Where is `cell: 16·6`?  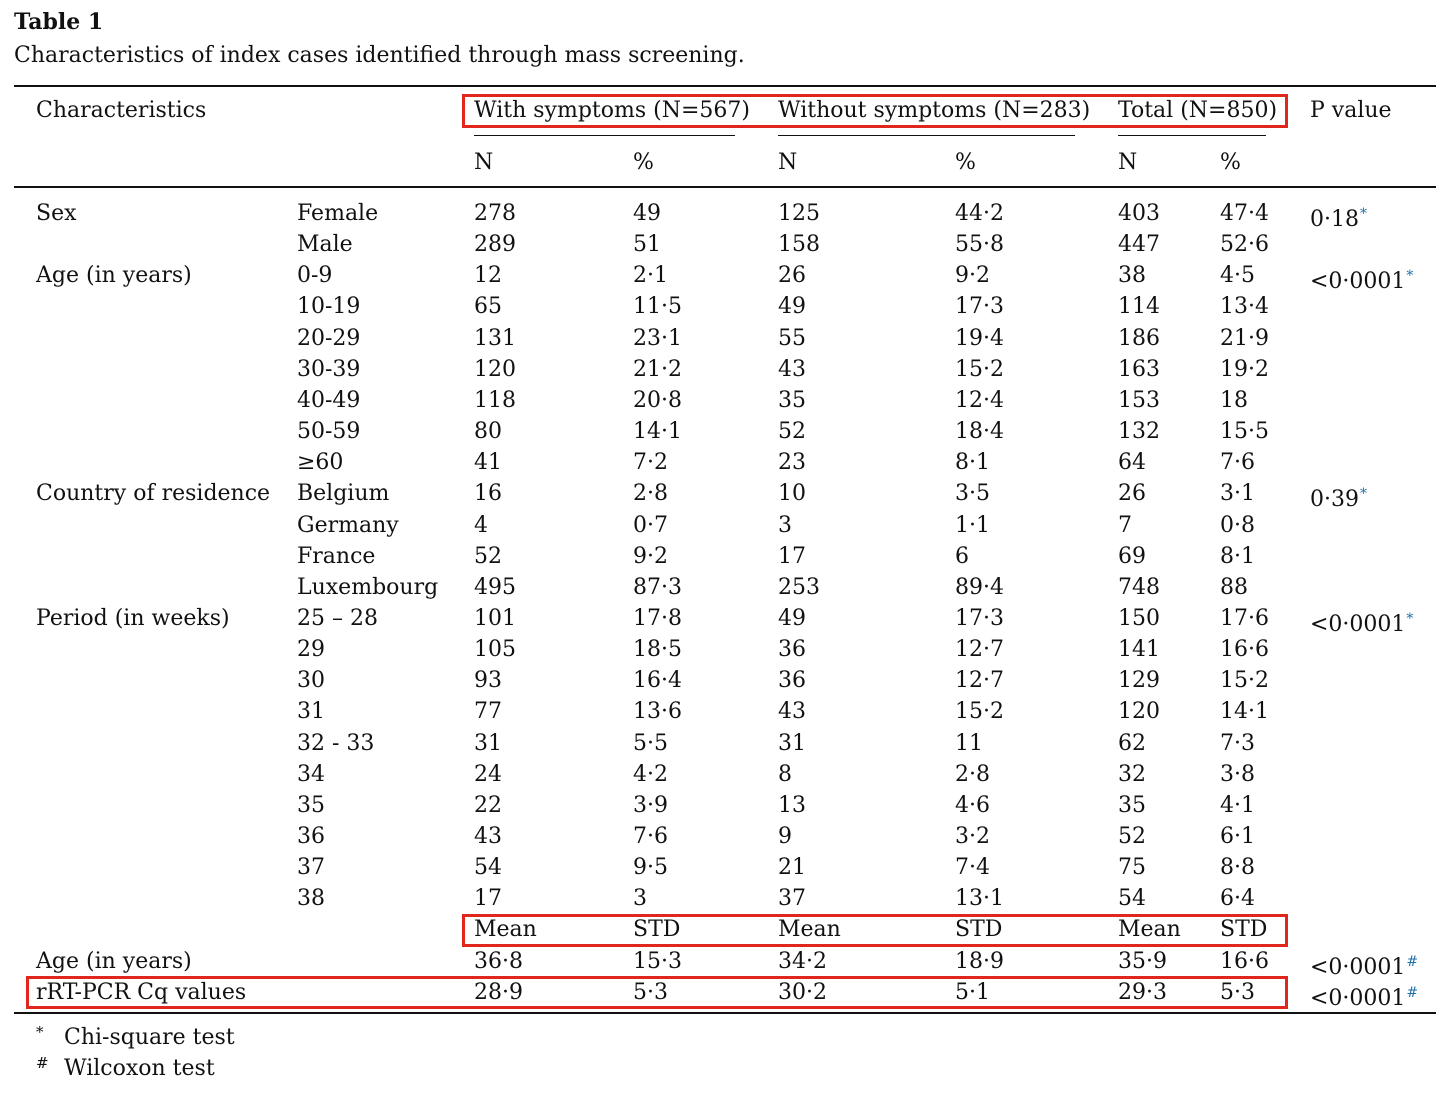
cell: 16·6 is located at coordinates (1244, 650).